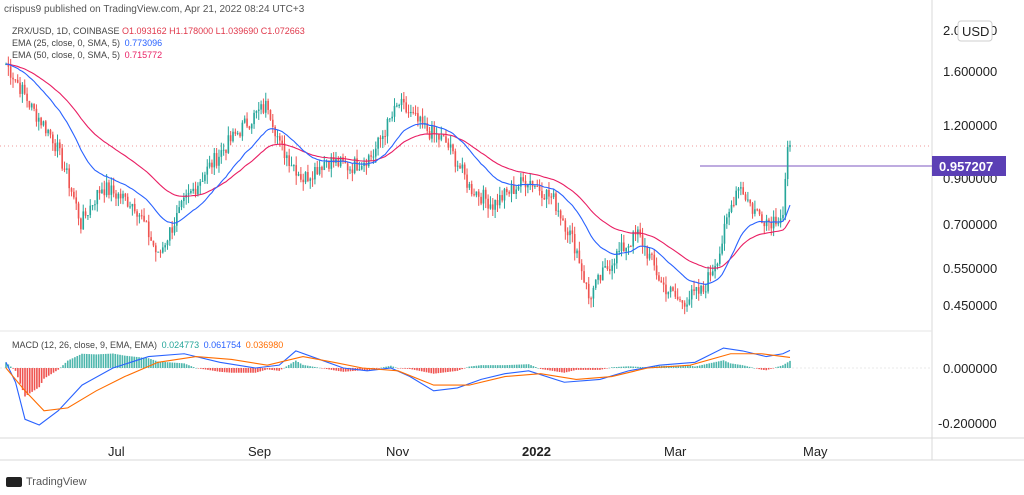  What do you see at coordinates (46, 482) in the screenshot?
I see `tradingview-logo: TradingView` at bounding box center [46, 482].